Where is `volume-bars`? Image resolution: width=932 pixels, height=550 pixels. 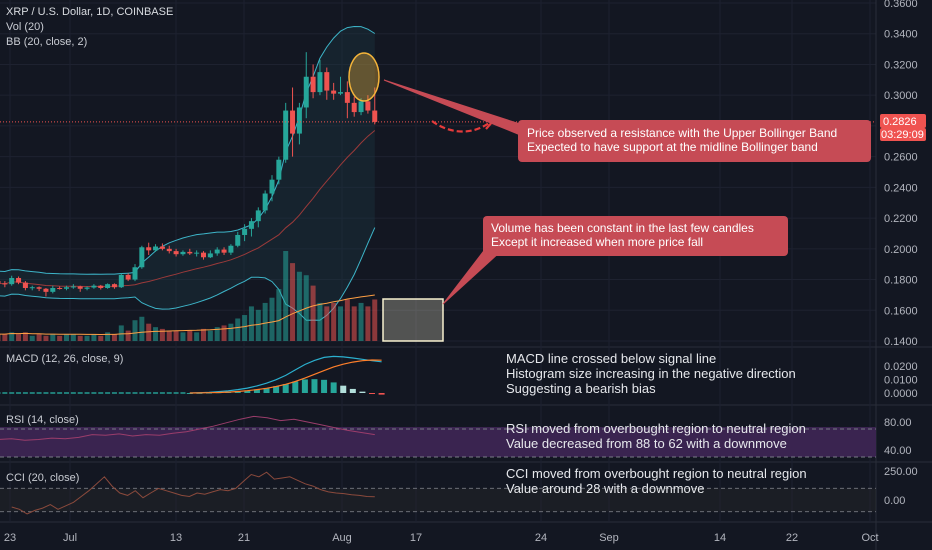 volume-bars is located at coordinates (189, 296).